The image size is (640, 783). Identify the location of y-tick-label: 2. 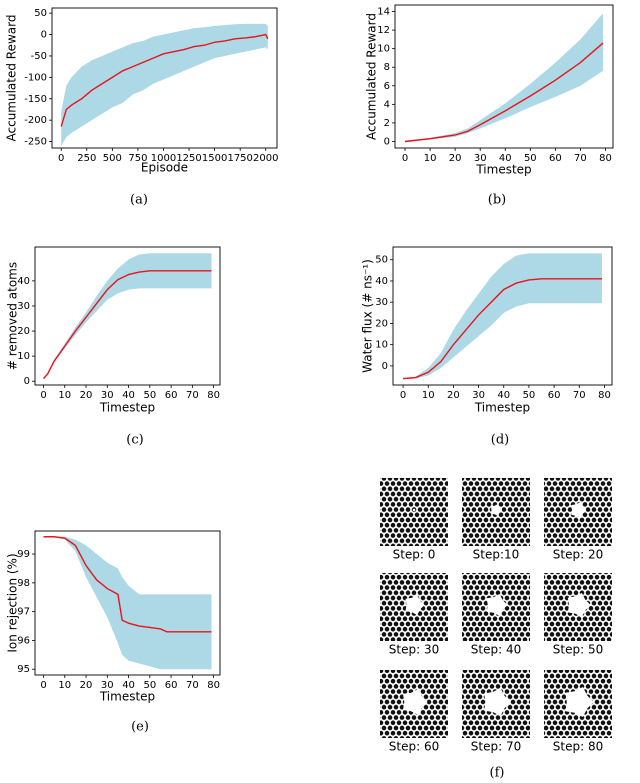
(387, 123).